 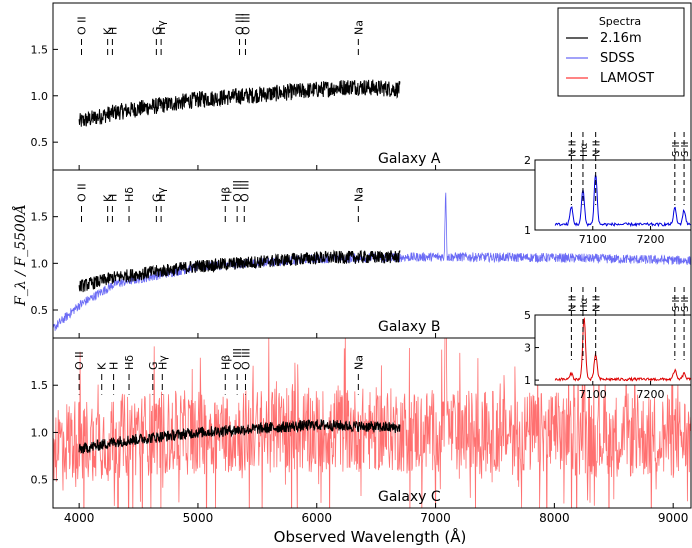 What do you see at coordinates (409, 159) in the screenshot?
I see `panel-title: Galaxy A` at bounding box center [409, 159].